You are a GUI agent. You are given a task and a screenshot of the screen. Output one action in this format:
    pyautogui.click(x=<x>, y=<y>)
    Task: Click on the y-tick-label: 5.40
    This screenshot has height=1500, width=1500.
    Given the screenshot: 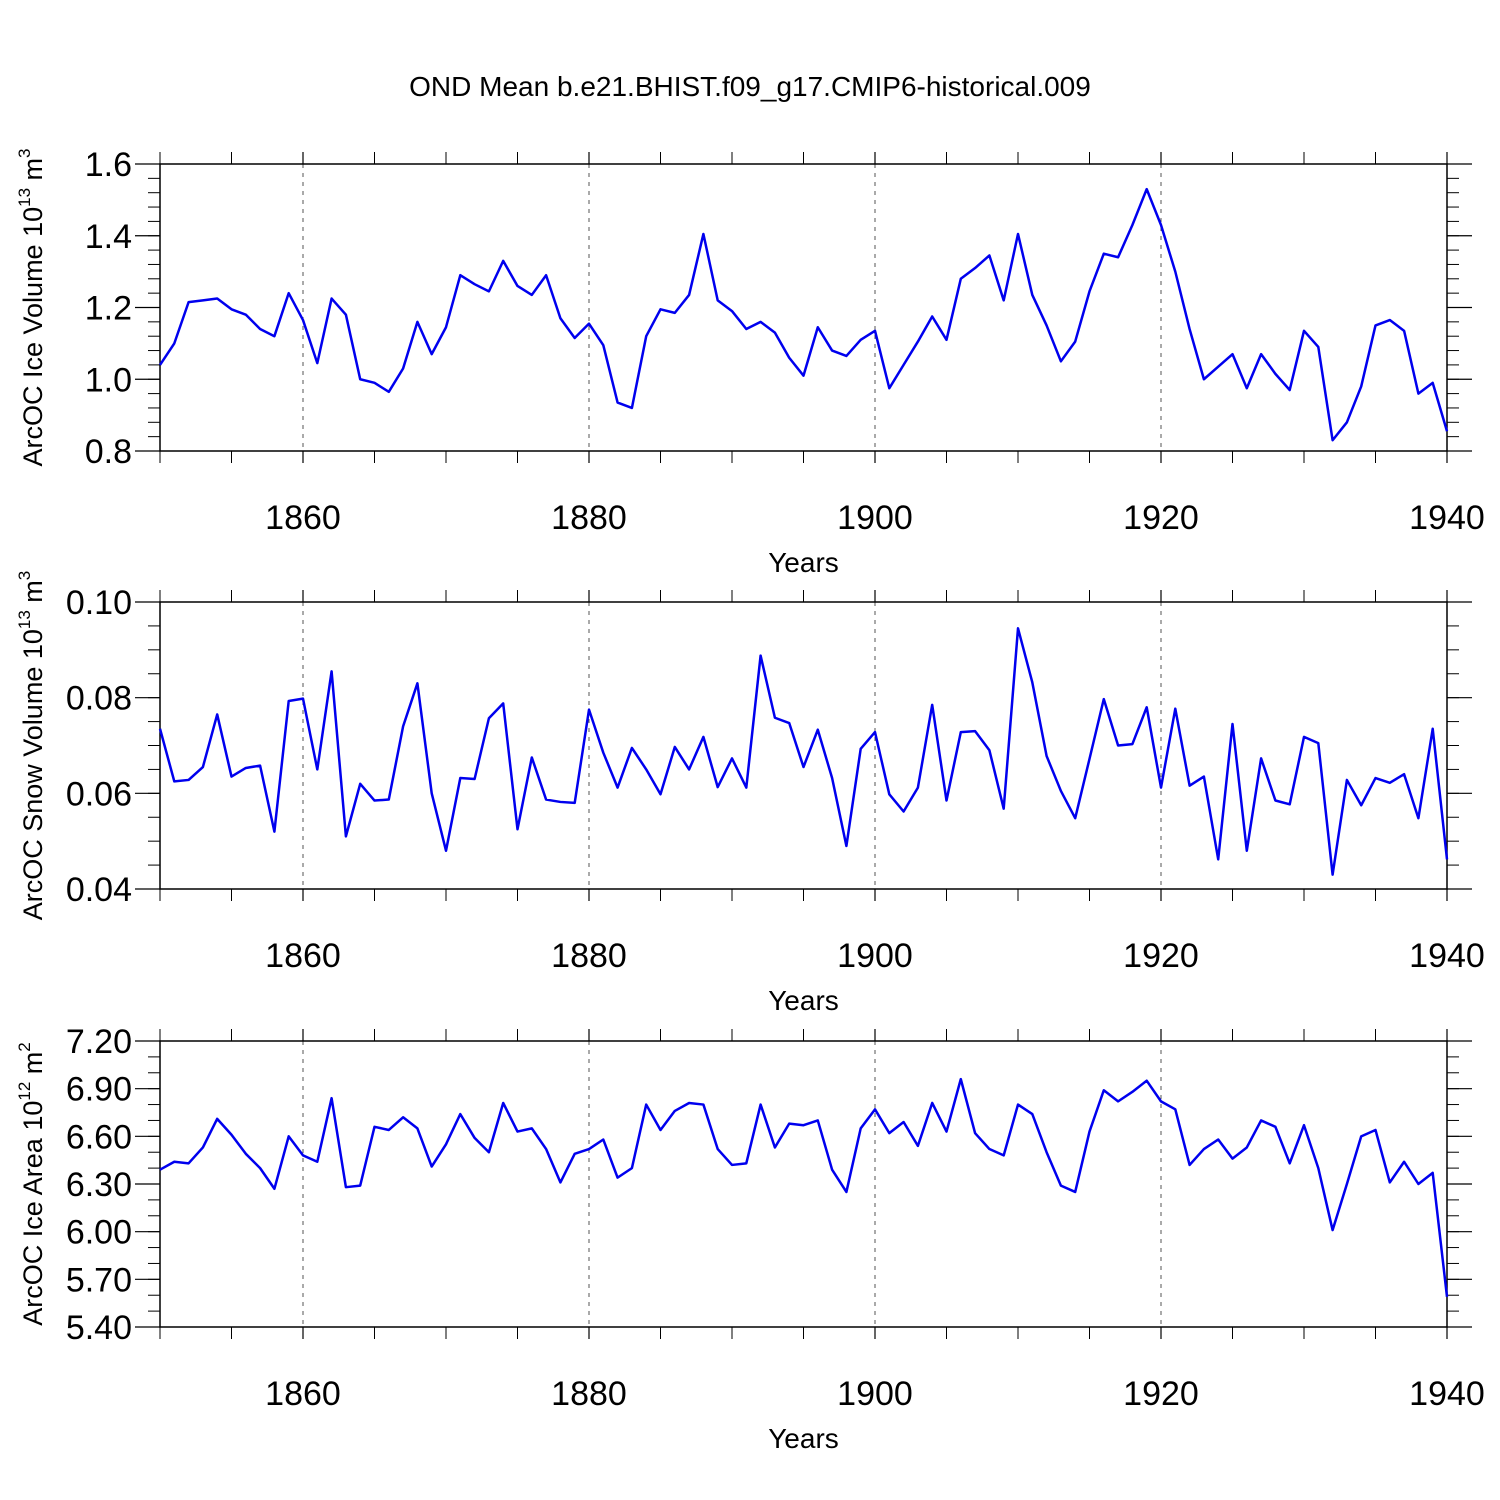 What is the action you would take?
    pyautogui.click(x=99, y=1328)
    